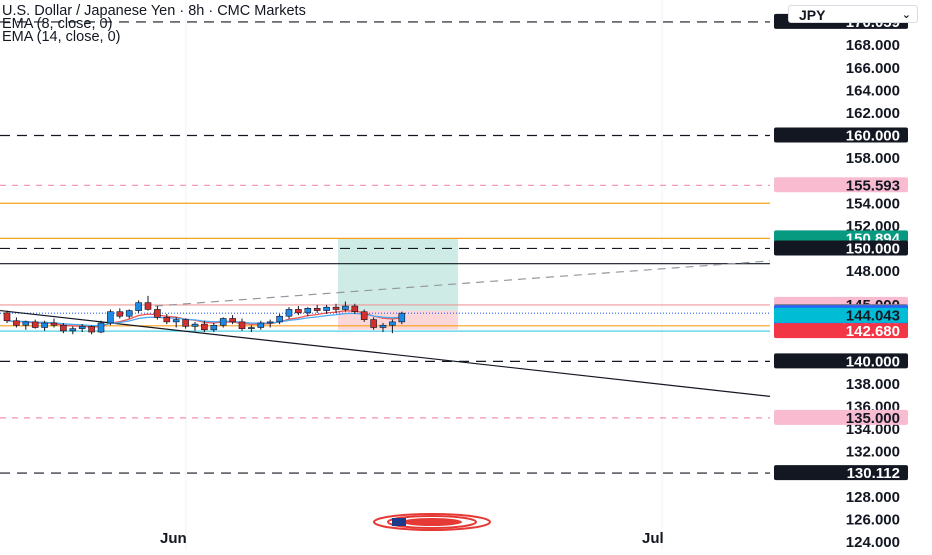  I want to click on price-label: 142.680, so click(873, 331).